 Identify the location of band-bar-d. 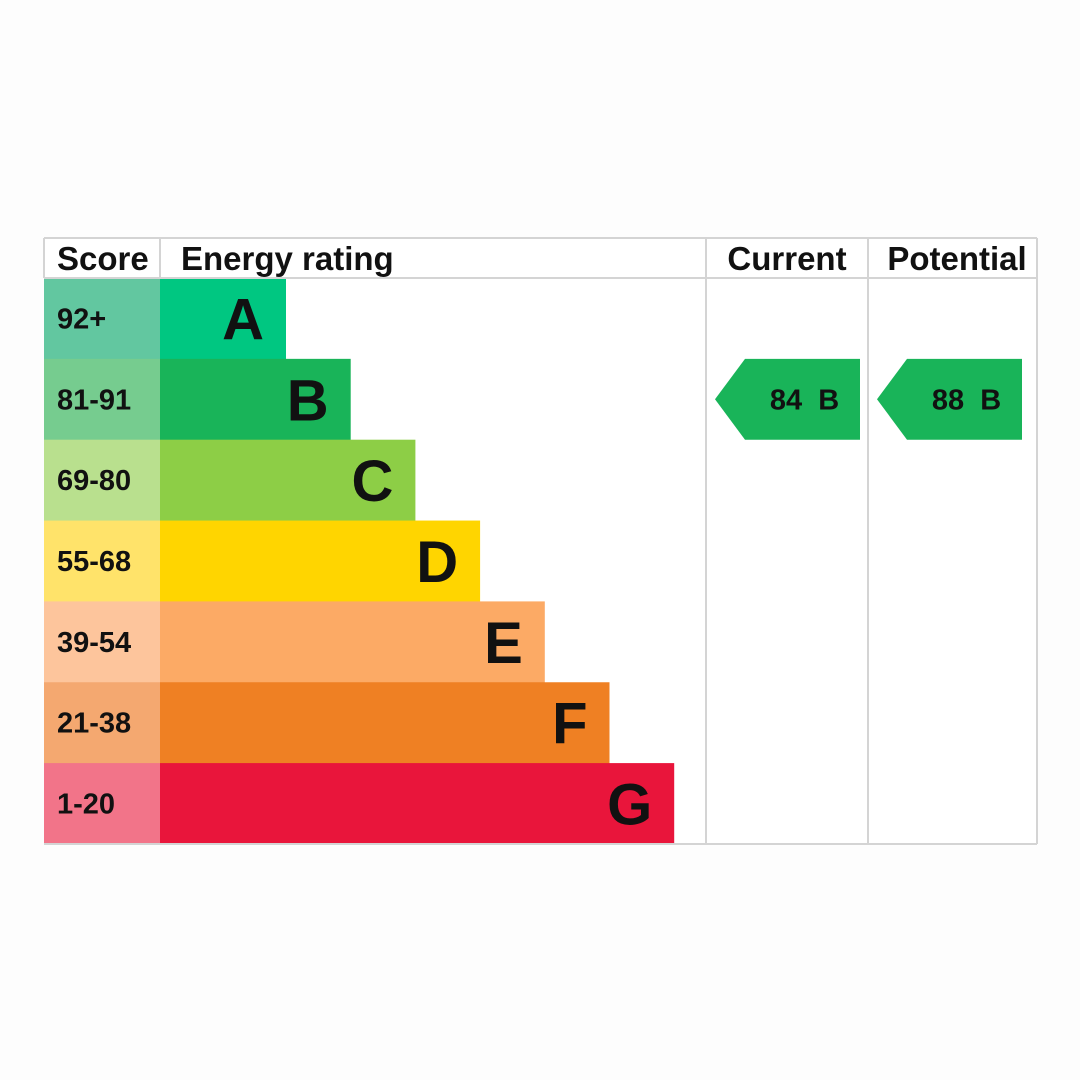
(320, 561).